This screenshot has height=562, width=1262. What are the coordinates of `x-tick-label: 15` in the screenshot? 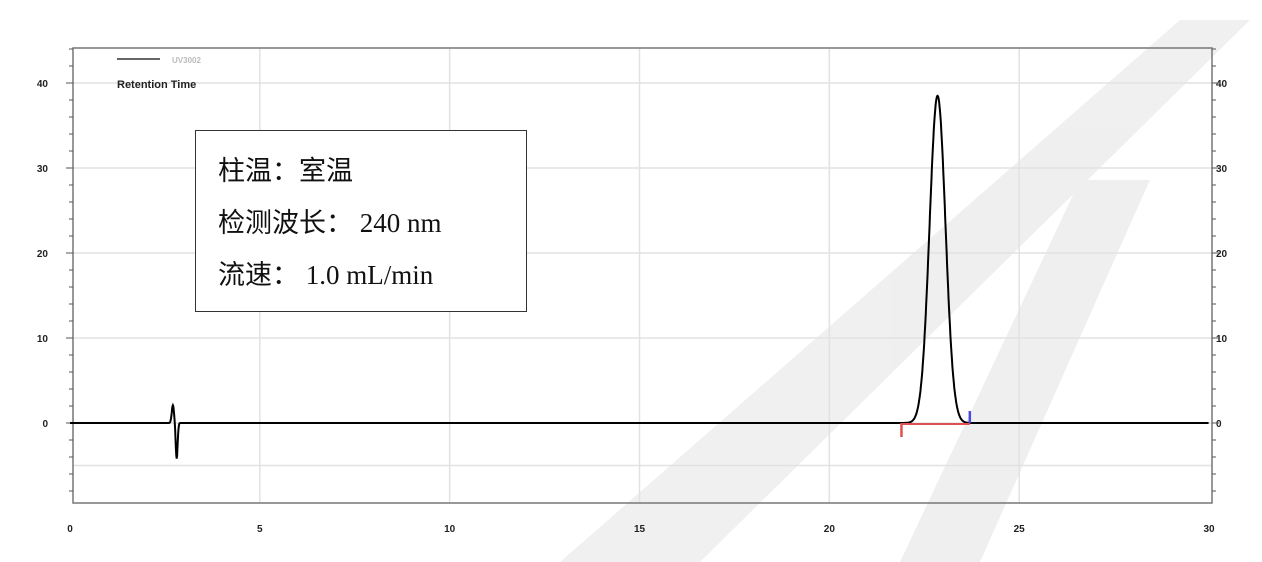 It's located at (640, 529).